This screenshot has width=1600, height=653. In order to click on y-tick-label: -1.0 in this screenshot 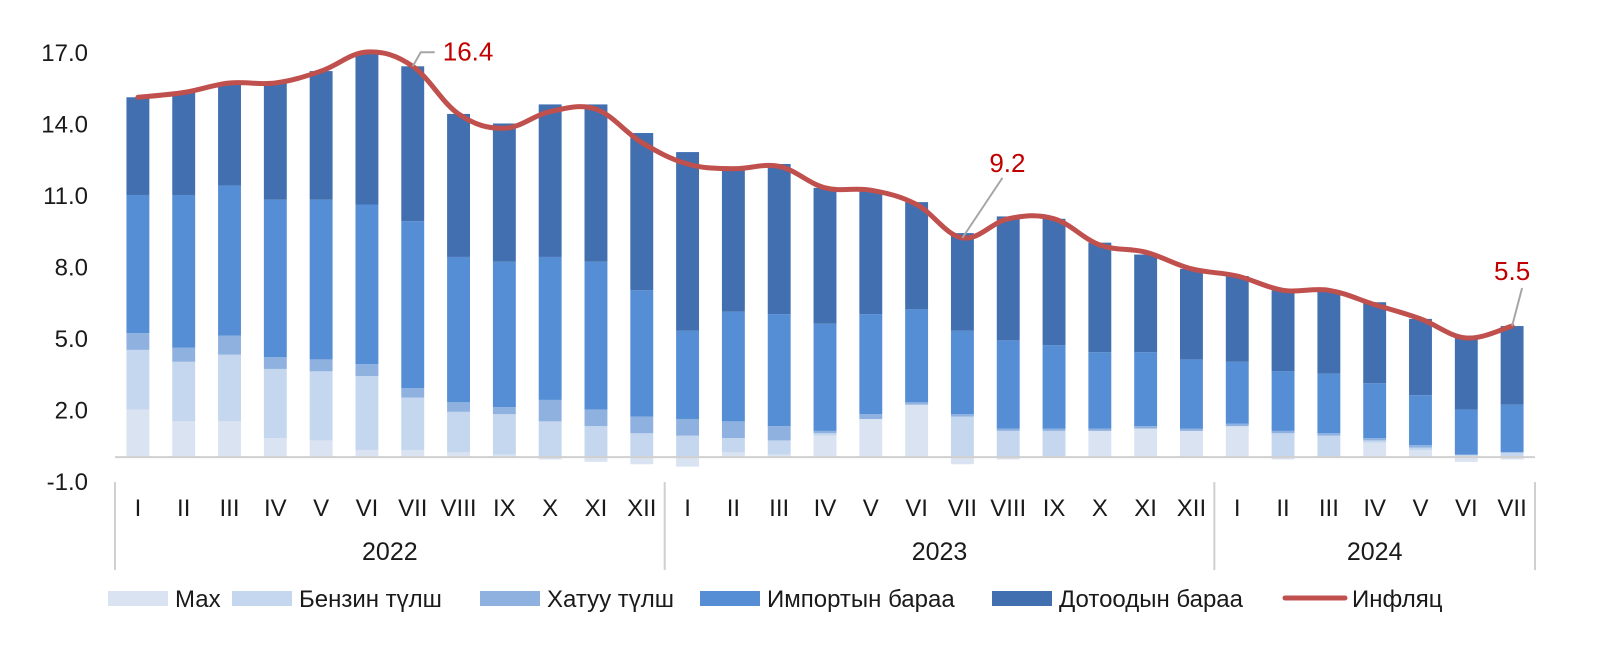, I will do `click(67, 482)`.